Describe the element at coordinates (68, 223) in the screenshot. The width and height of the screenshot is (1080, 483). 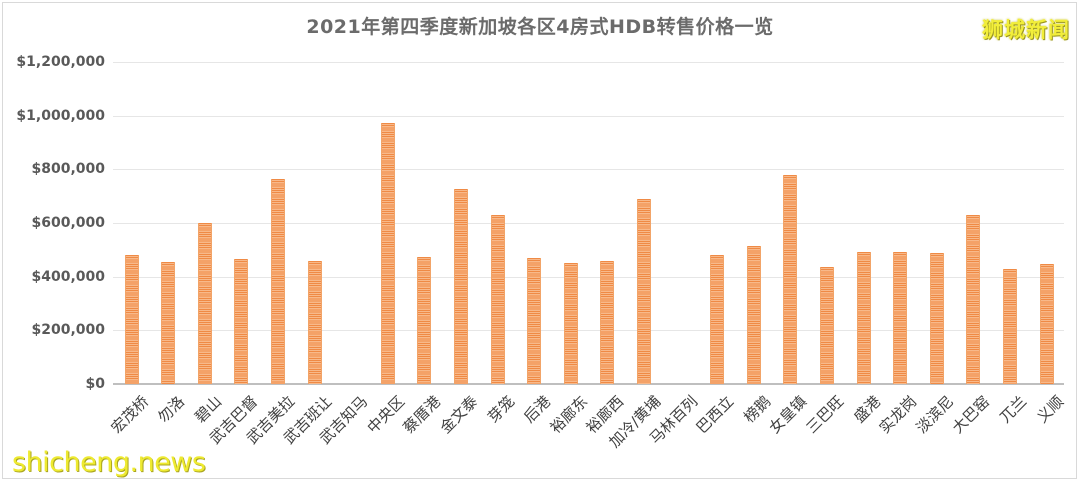
I see `y-tick-label: $600,000` at that location.